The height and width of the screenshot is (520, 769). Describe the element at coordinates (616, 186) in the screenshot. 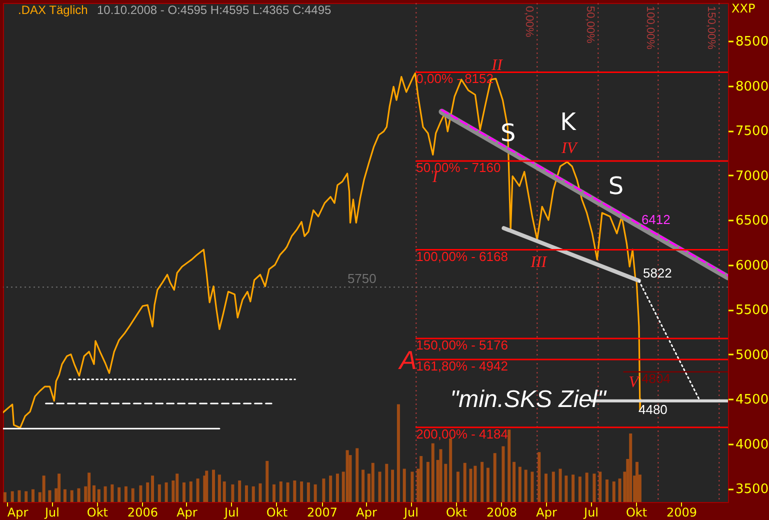

I see `annotation: S` at that location.